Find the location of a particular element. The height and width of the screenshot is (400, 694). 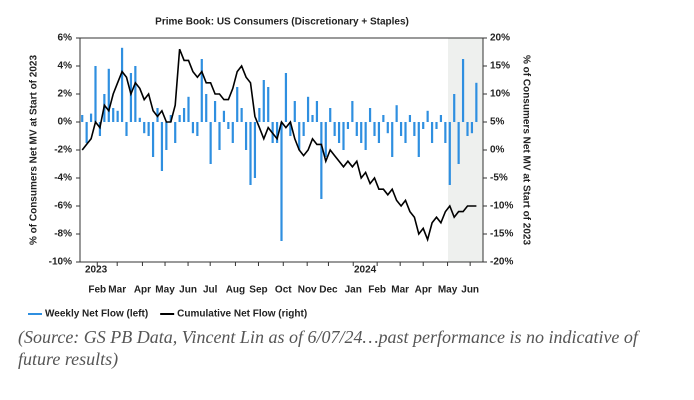

year-label: 2024 is located at coordinates (365, 270).